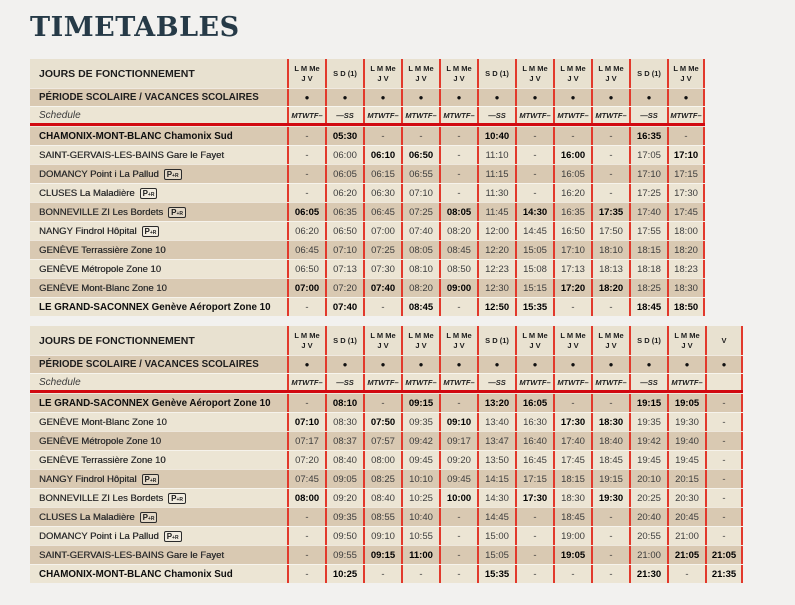 The image size is (795, 605). I want to click on time-value: 14:45, so click(535, 231).